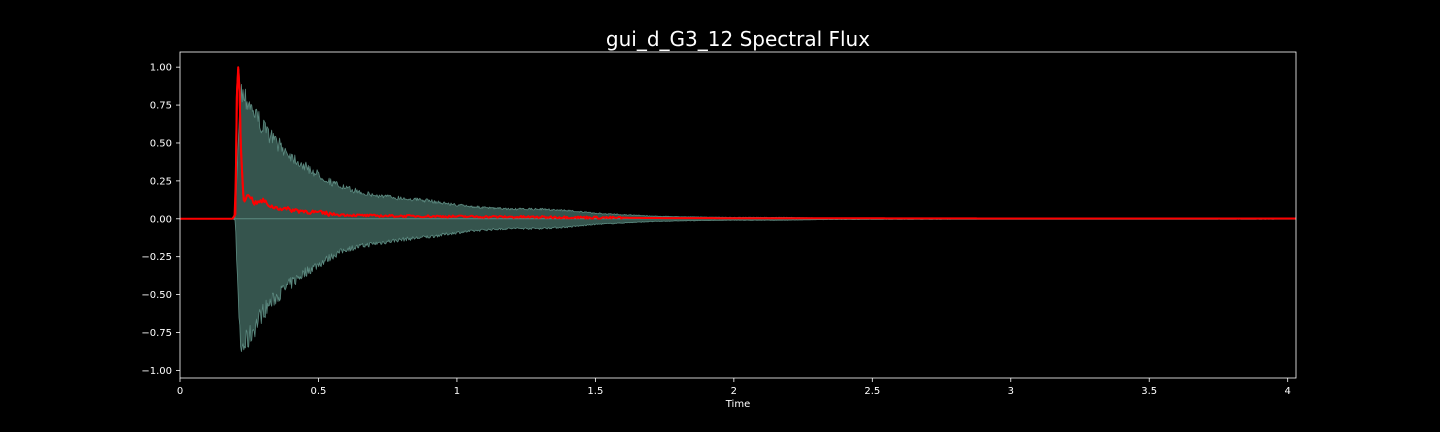  I want to click on x-tick-label: 0, so click(180, 391).